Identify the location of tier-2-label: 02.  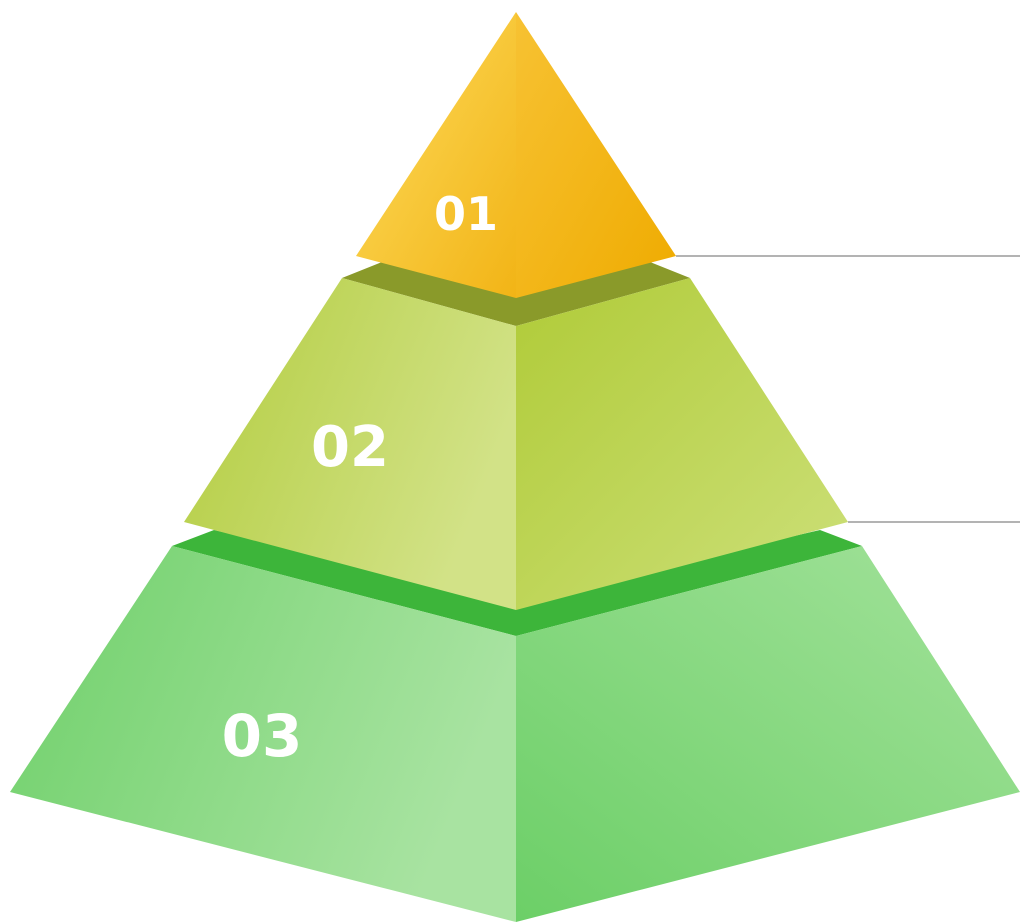
(350, 447).